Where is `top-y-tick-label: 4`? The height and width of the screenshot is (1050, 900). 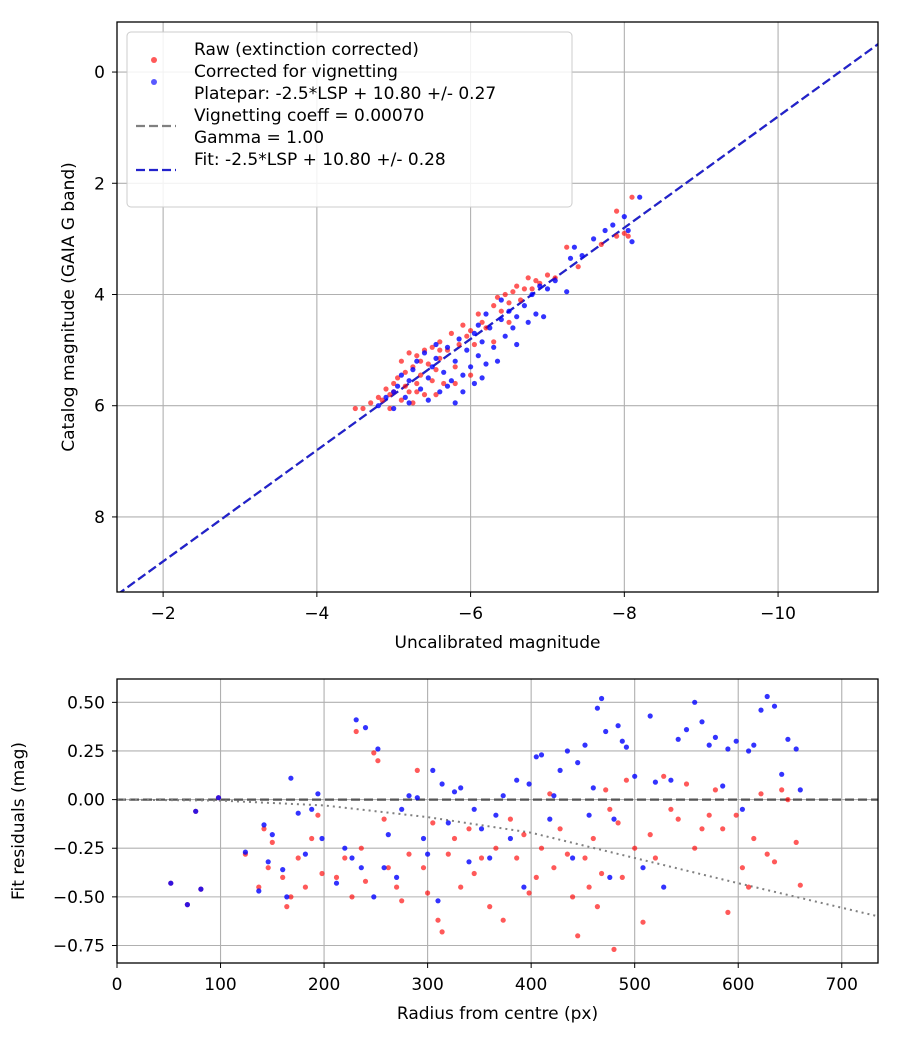 top-y-tick-label: 4 is located at coordinates (99, 295).